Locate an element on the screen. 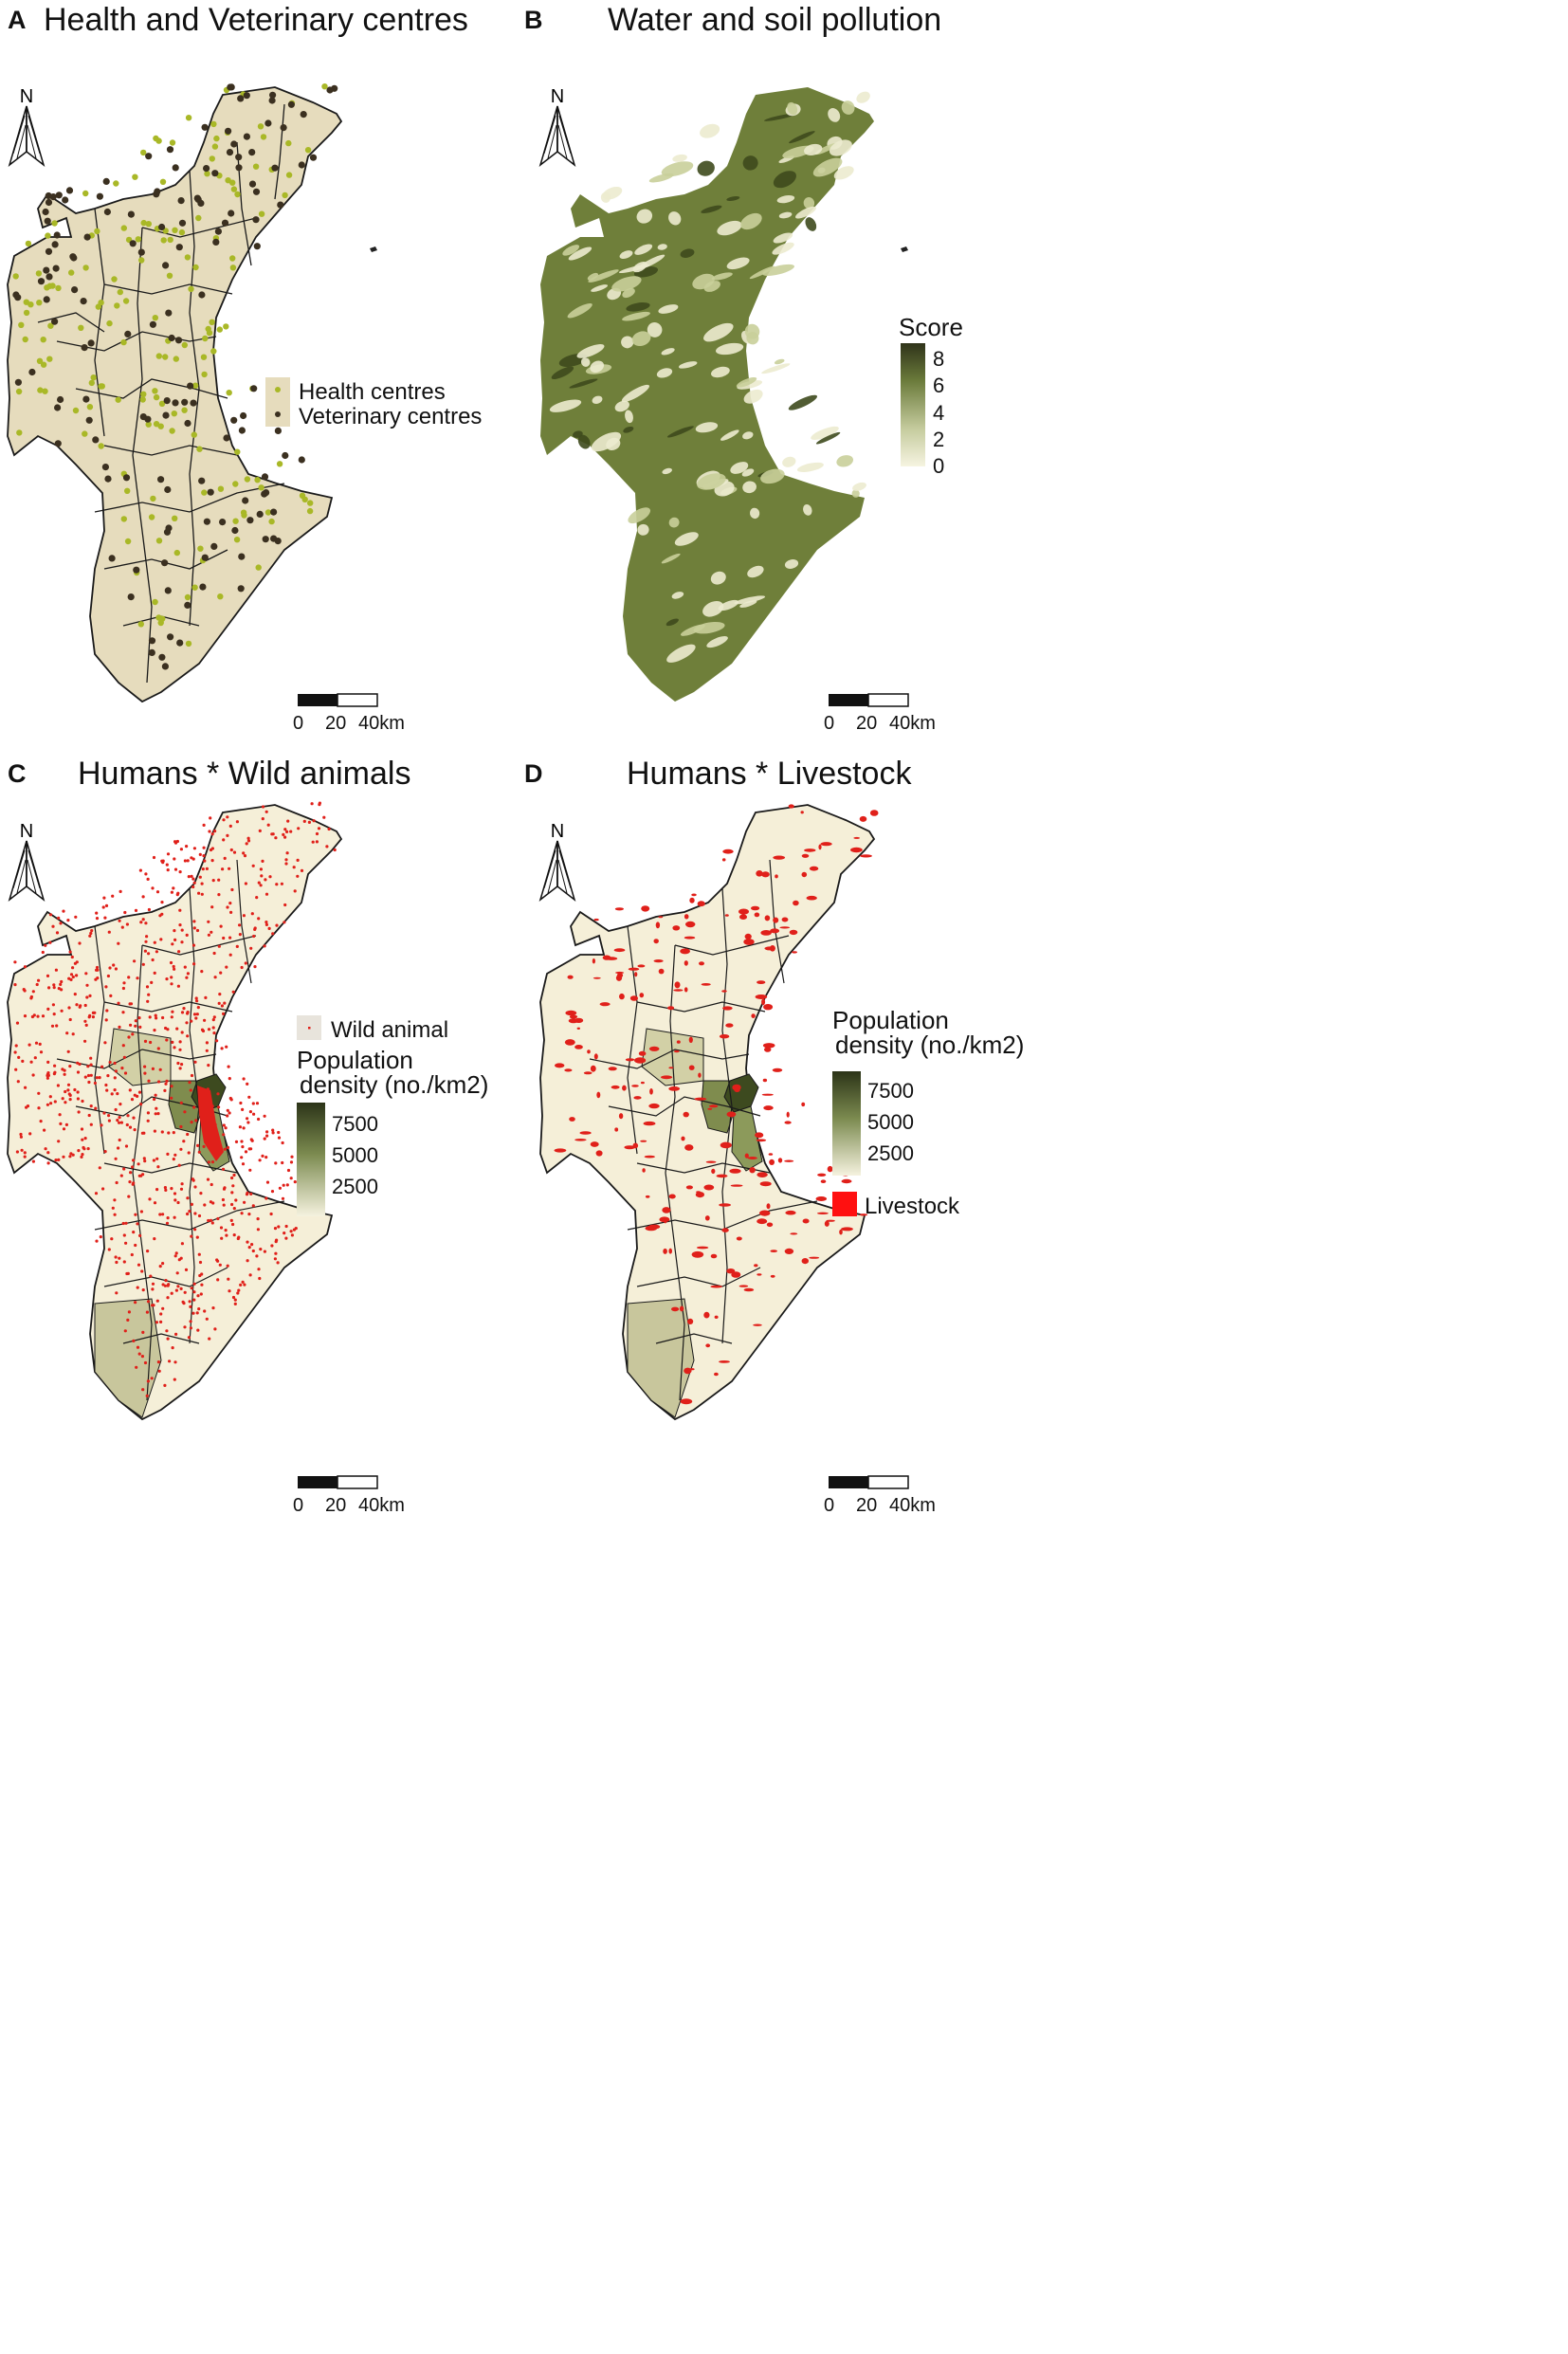  scale-bar is located at coordinates (869, 700).